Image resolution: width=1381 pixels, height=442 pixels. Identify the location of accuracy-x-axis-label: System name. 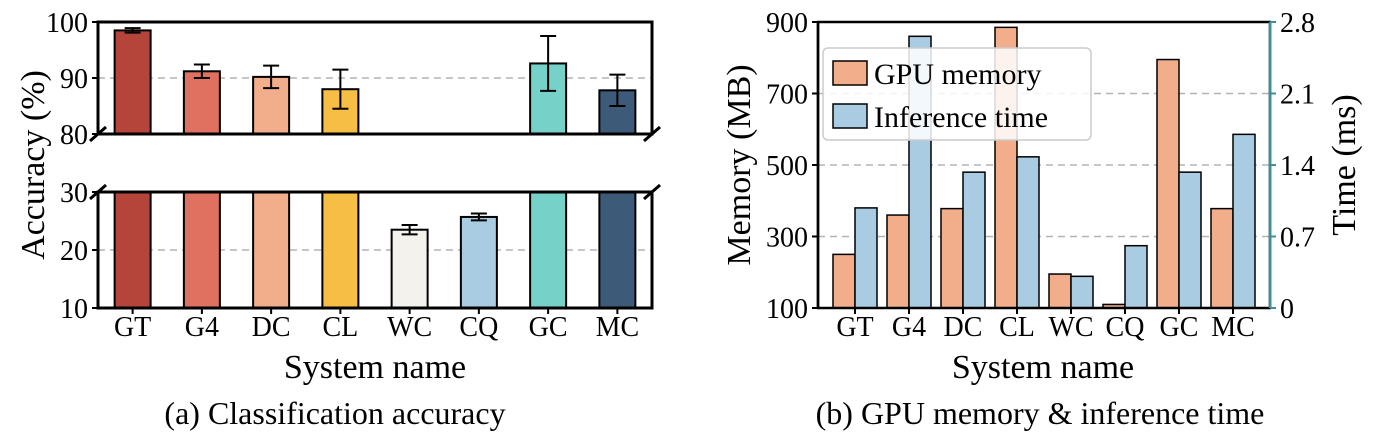
(375, 367).